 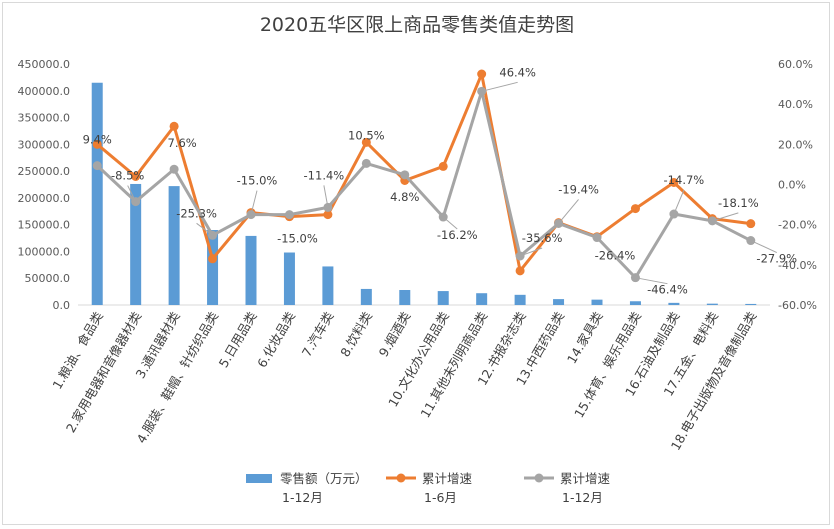 I want to click on left-axis-tick-label: 200000.0, so click(x=44, y=198).